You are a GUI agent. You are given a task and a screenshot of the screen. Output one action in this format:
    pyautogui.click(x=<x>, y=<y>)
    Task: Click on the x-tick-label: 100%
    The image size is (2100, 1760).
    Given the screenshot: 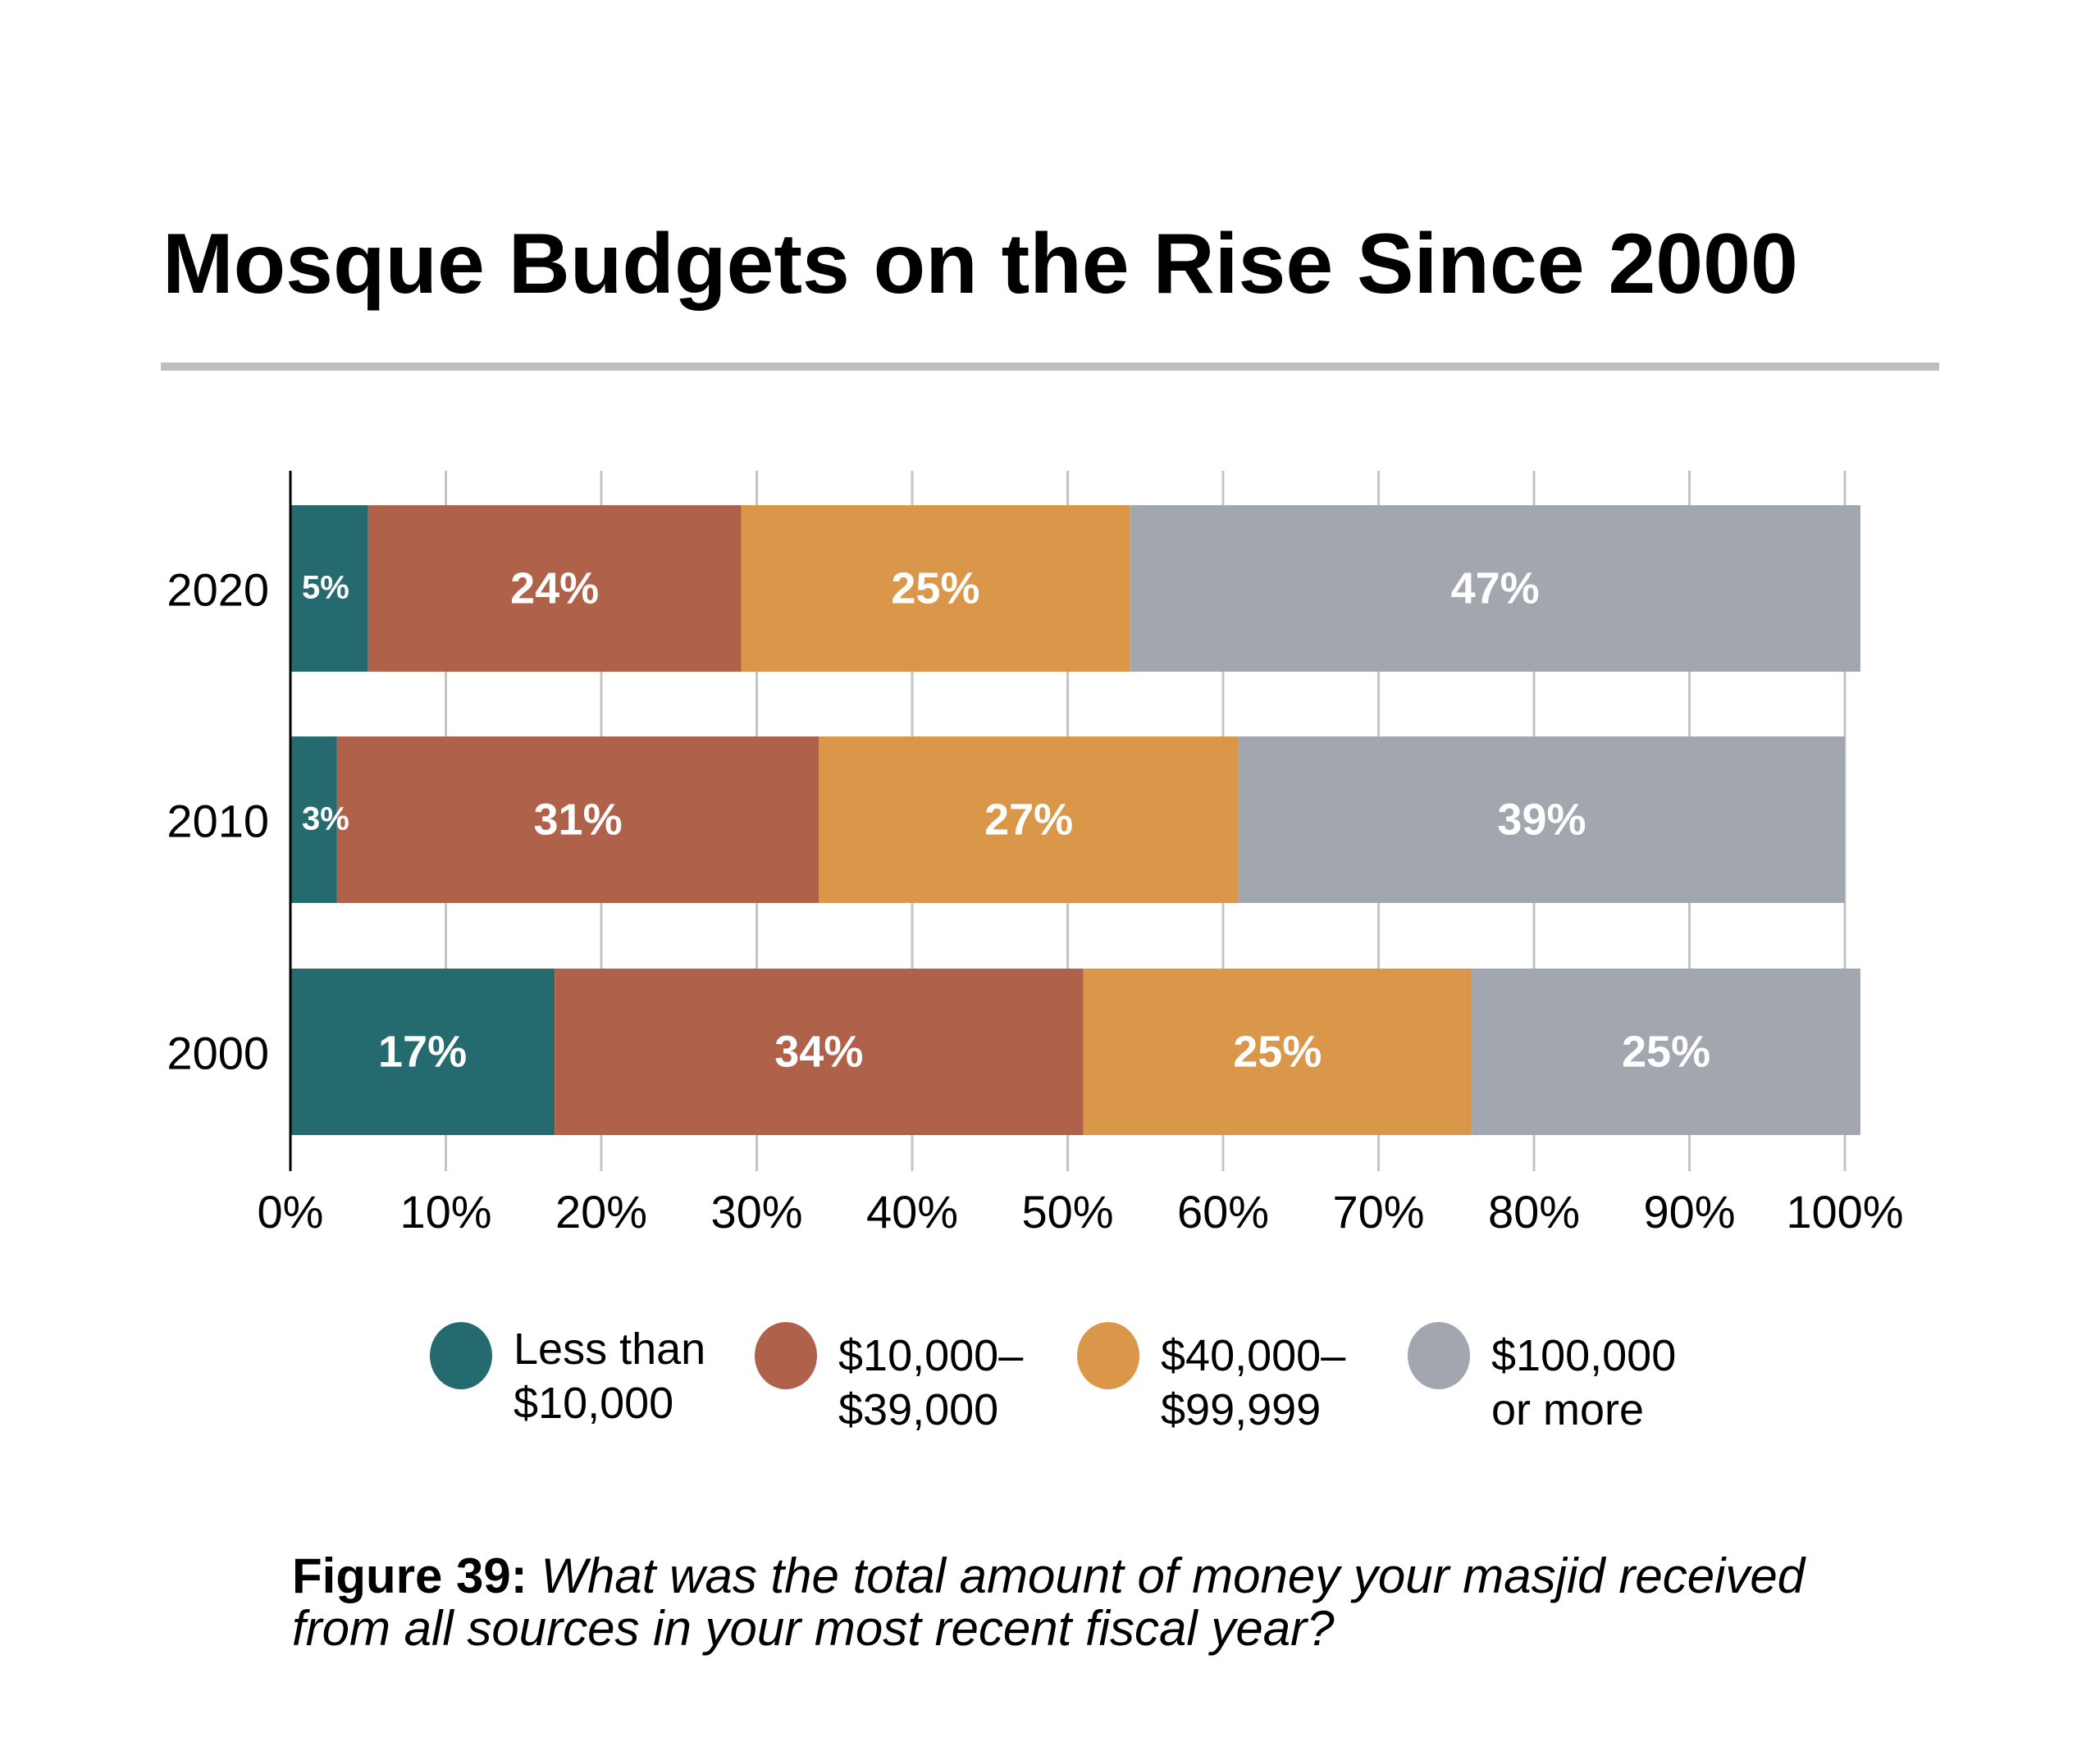 What is the action you would take?
    pyautogui.click(x=1845, y=1212)
    